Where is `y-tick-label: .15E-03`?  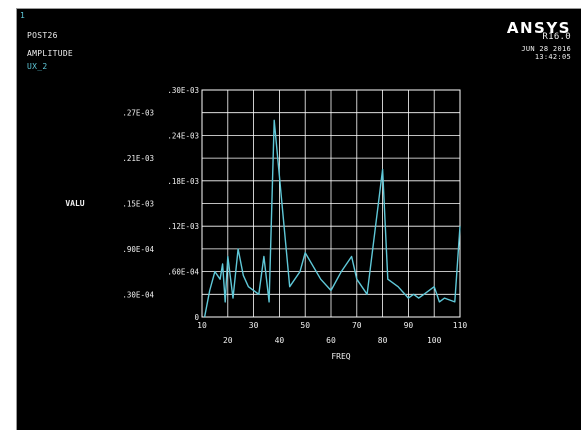
y-tick-label: .15E-03 is located at coordinates (138, 204).